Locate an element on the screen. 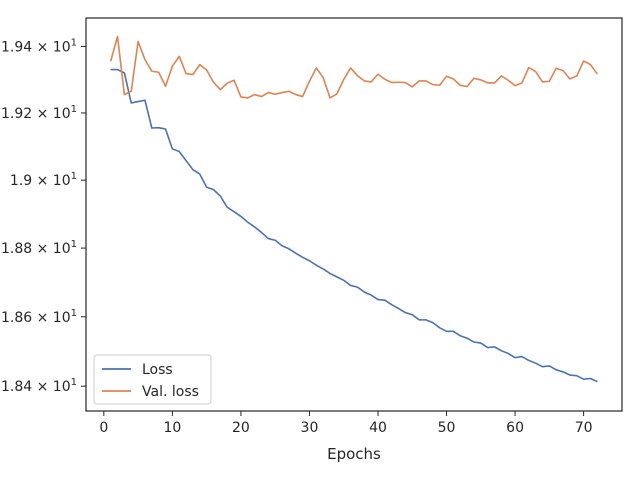 This screenshot has height=484, width=640. x-axis-label: Epochs is located at coordinates (354, 454).